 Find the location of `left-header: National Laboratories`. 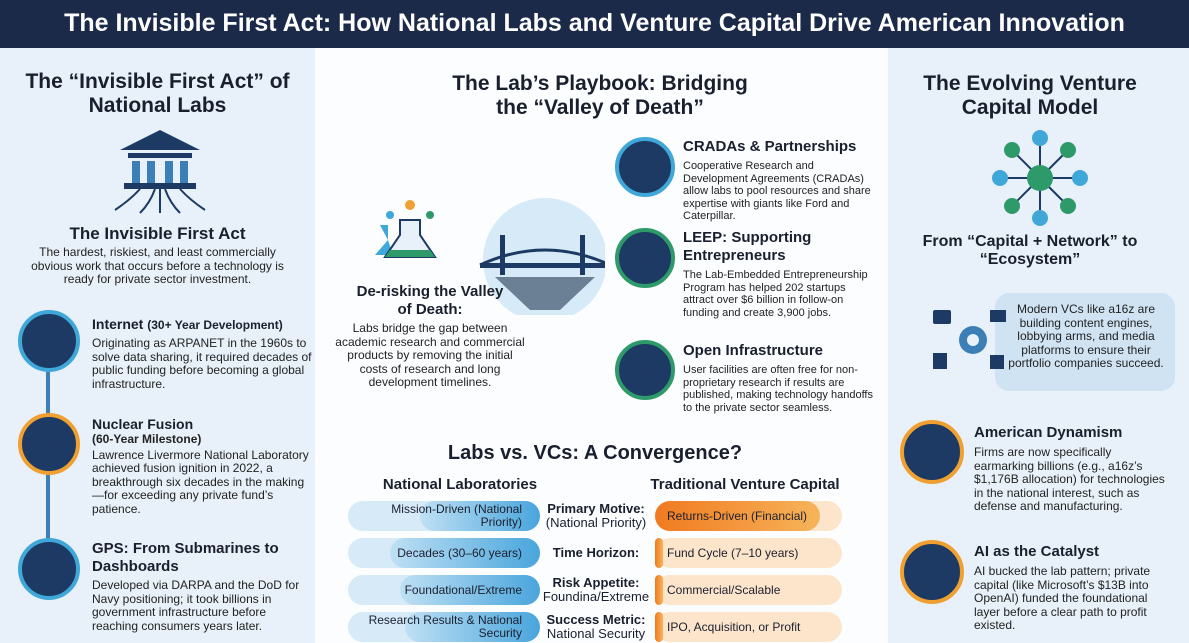

left-header: National Laboratories is located at coordinates (460, 484).